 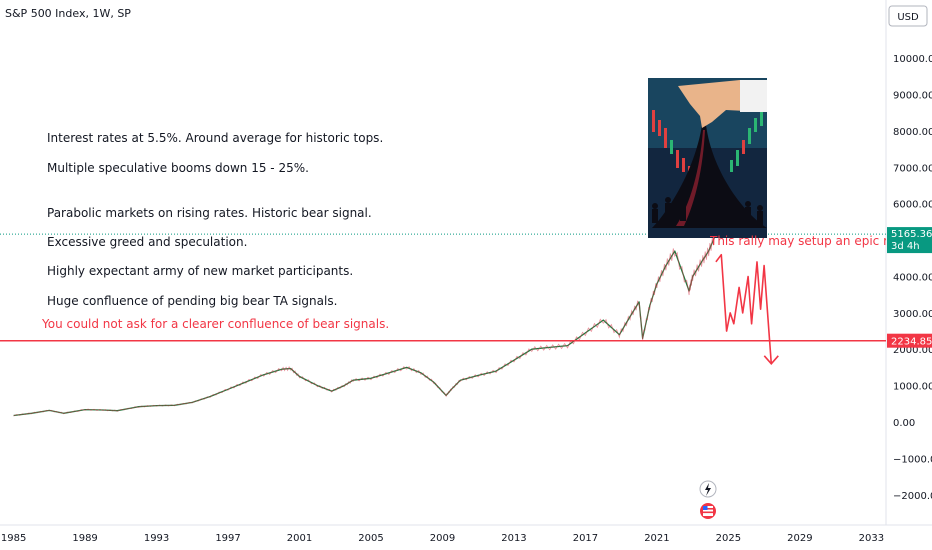 What do you see at coordinates (912, 205) in the screenshot?
I see `y-tick-label: 6000.00` at bounding box center [912, 205].